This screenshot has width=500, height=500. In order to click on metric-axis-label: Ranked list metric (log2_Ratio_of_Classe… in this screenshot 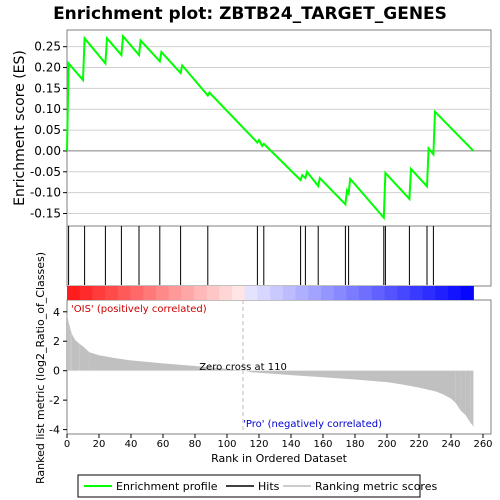, I will do `click(40, 368)`.